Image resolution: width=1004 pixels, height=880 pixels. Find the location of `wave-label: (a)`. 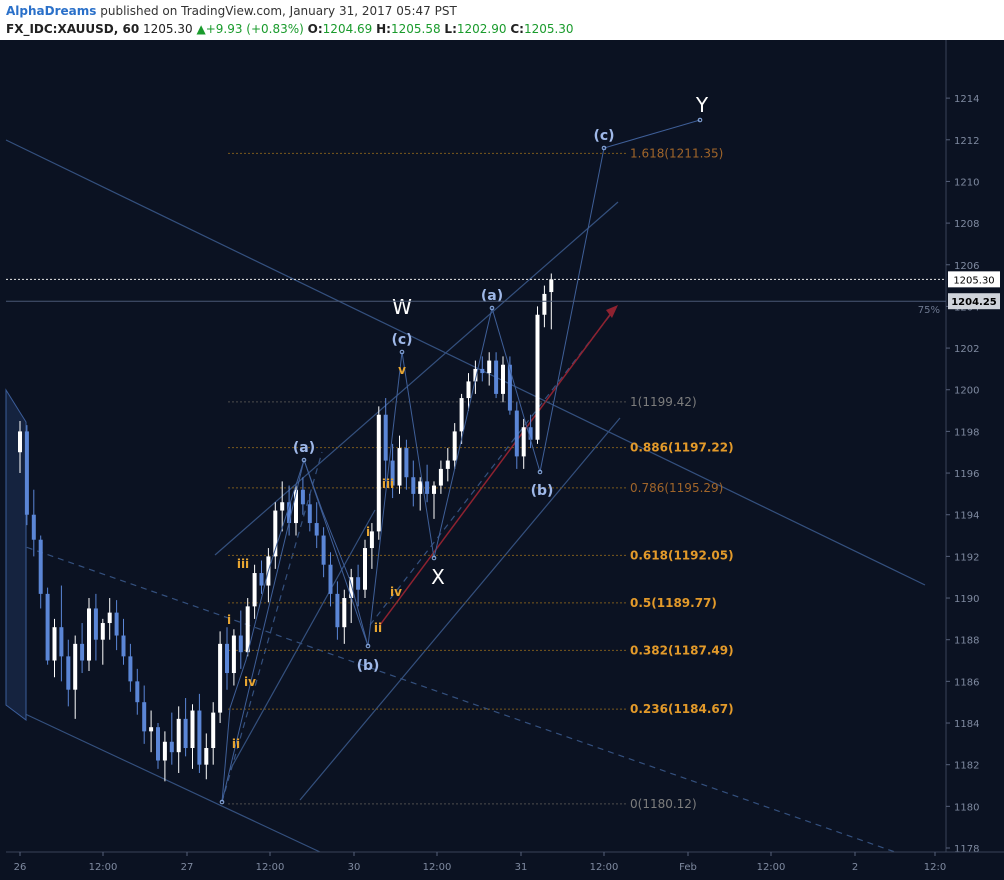

wave-label: (a) is located at coordinates (304, 448).